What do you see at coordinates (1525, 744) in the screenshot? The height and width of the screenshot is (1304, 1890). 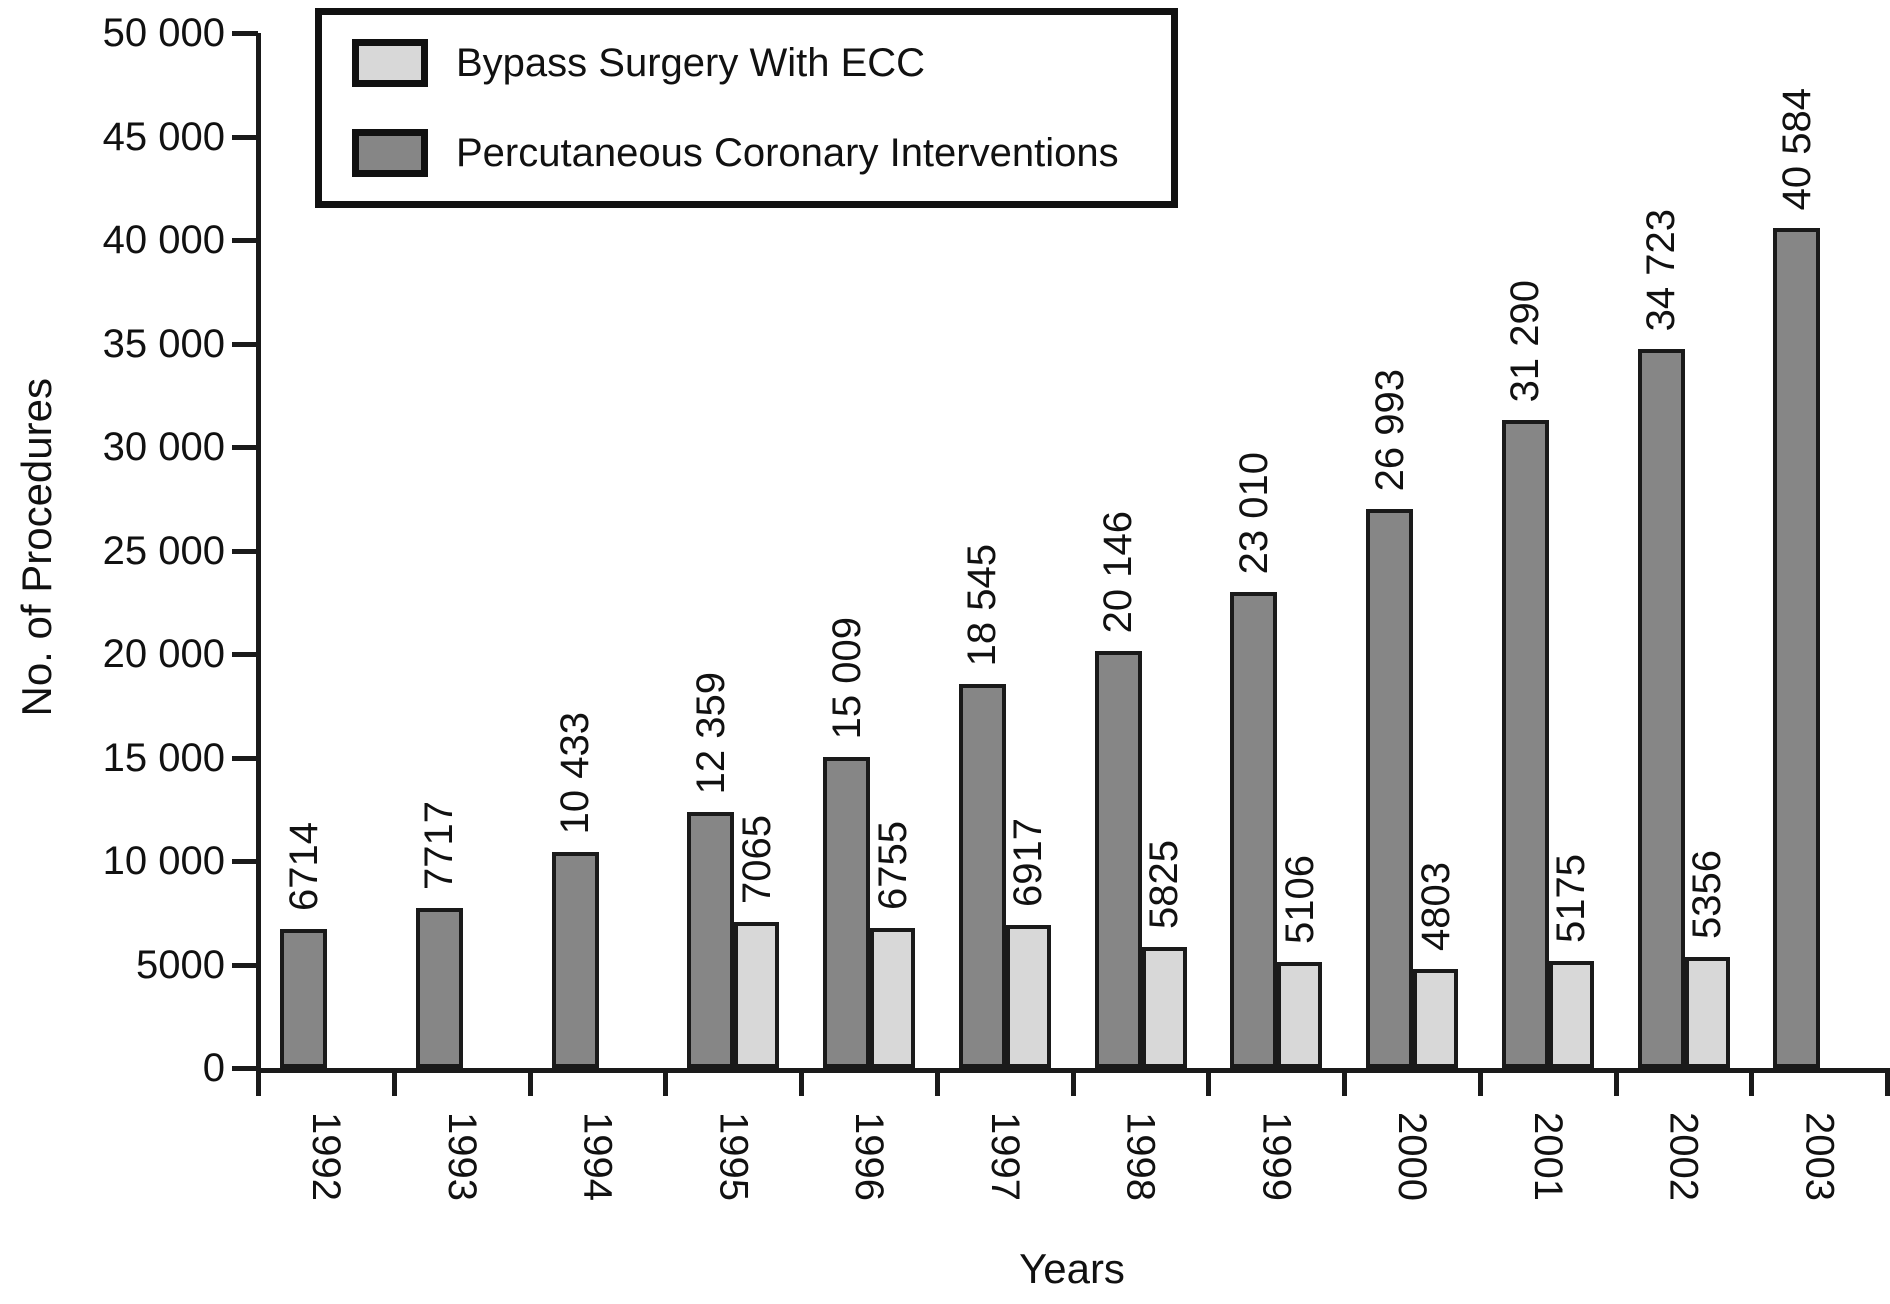 I see `bar-pci-2001` at bounding box center [1525, 744].